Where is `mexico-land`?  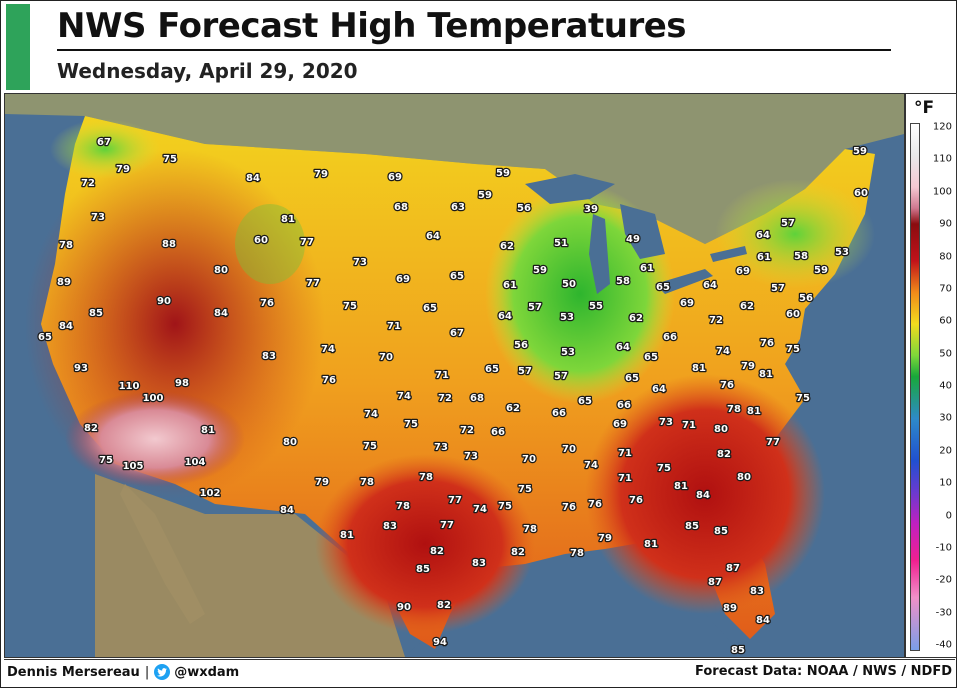 mexico-land is located at coordinates (250, 565).